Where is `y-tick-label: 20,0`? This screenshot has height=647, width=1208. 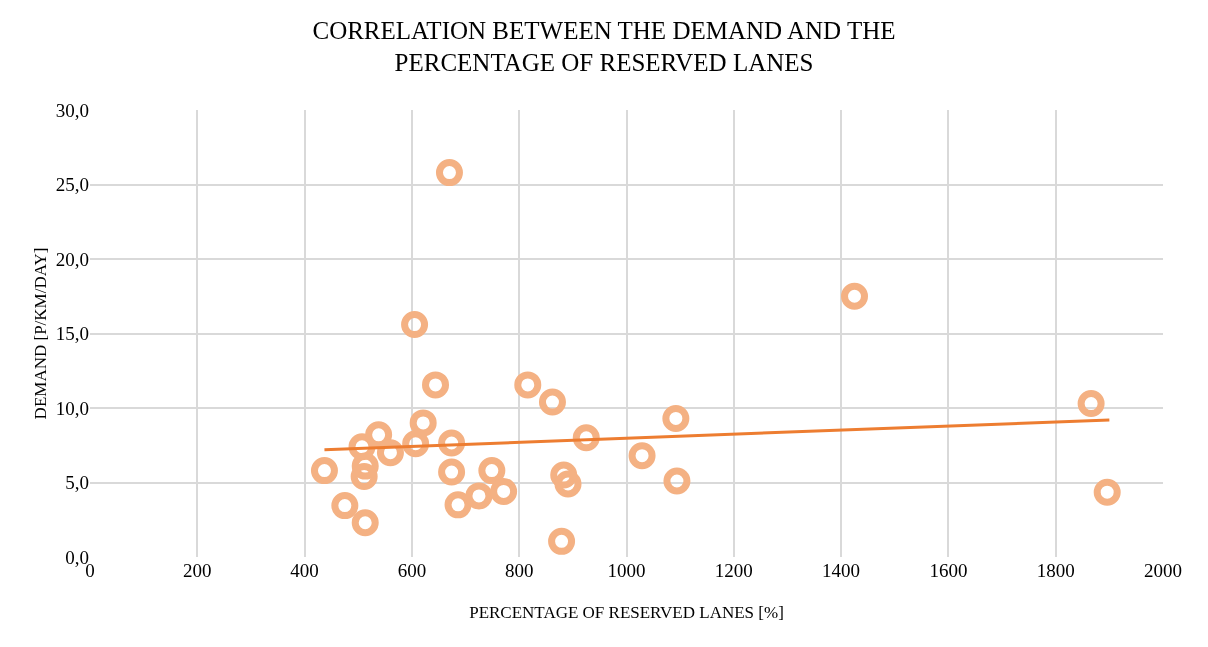 y-tick-label: 20,0 is located at coordinates (72, 259).